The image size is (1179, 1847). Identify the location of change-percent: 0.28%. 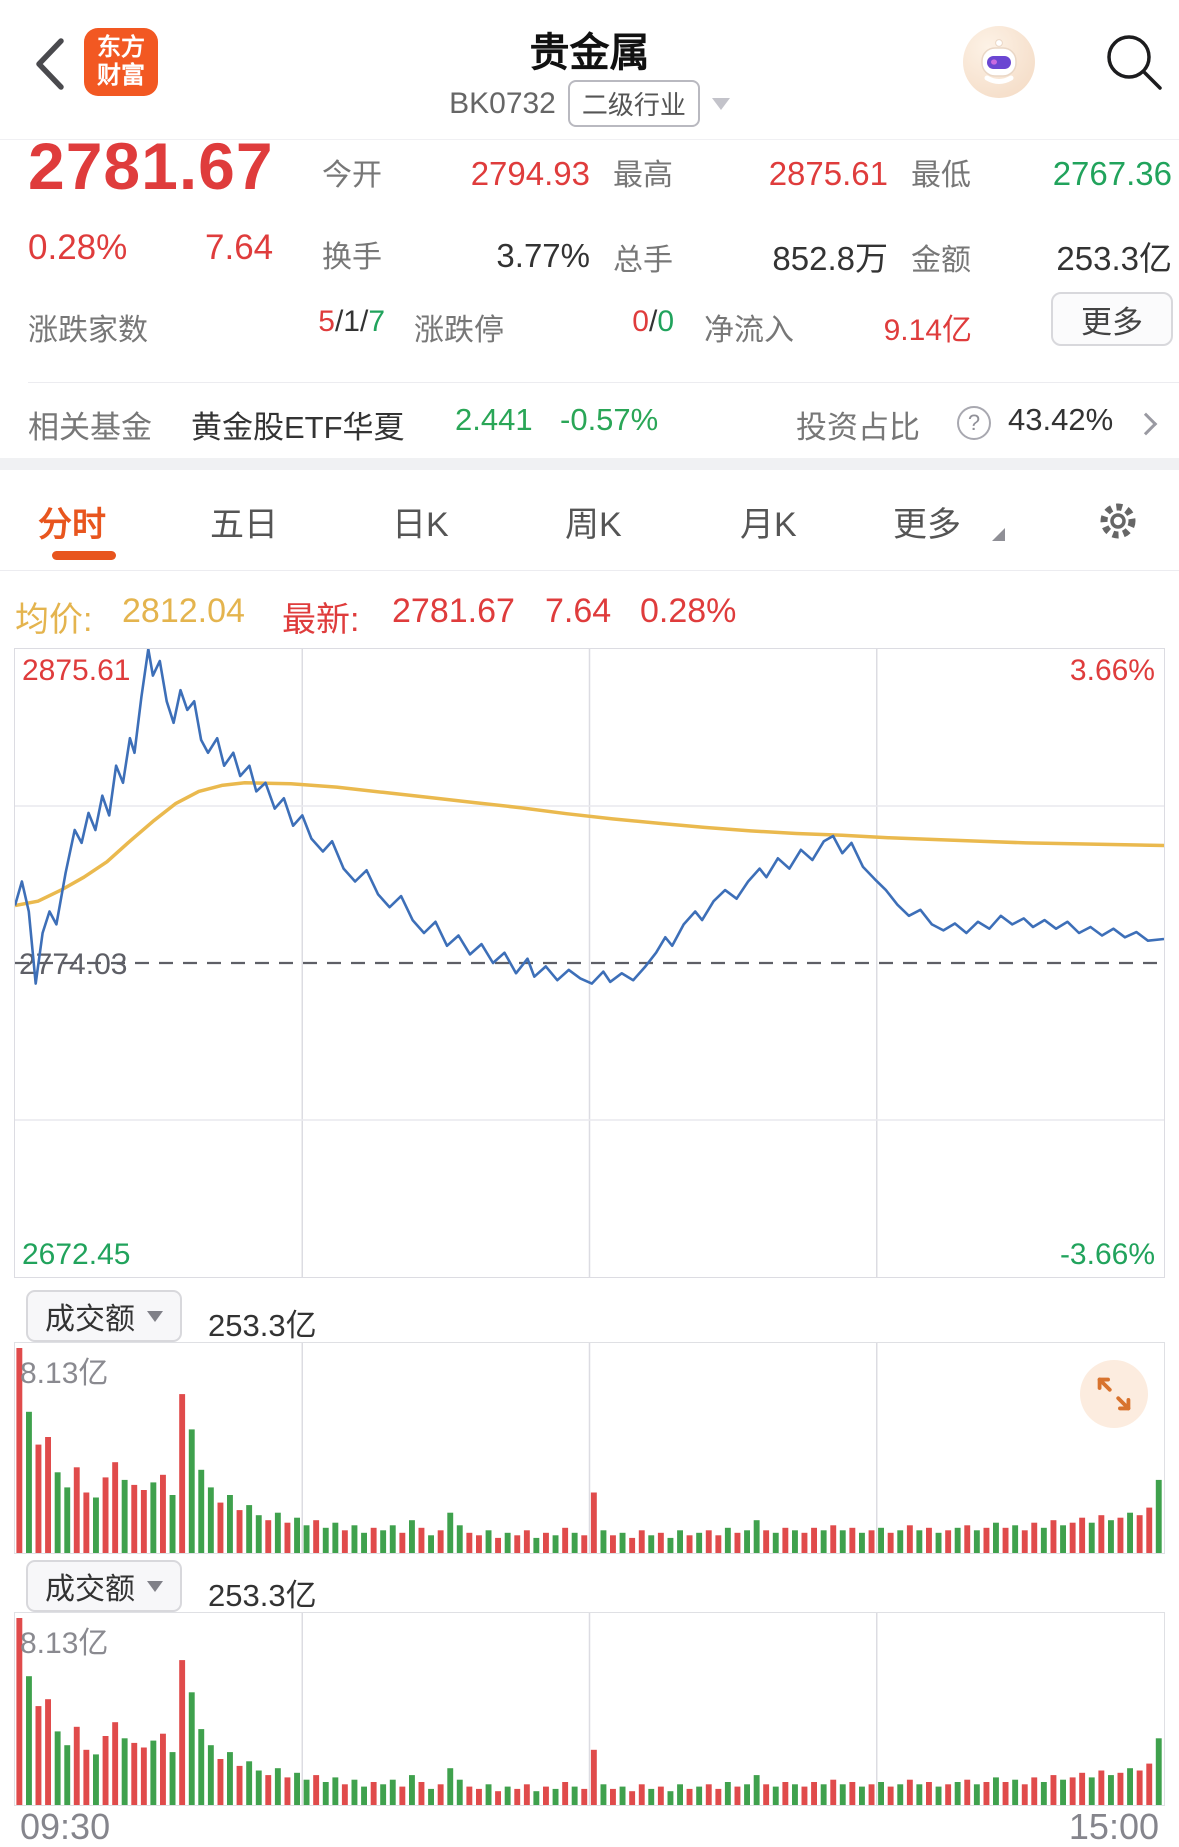
(78, 247).